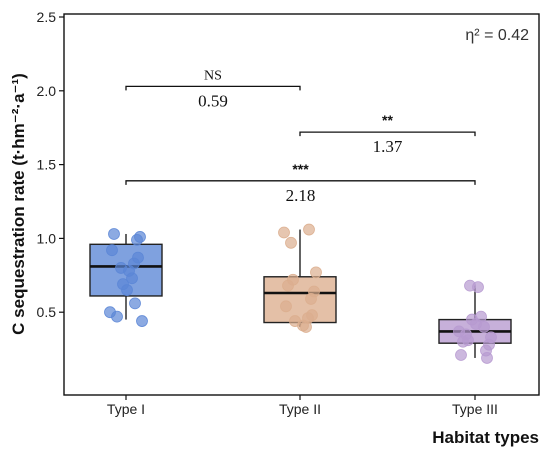 This screenshot has height=459, width=550. Describe the element at coordinates (47, 91) in the screenshot. I see `y-tick-label: 2.0` at that location.